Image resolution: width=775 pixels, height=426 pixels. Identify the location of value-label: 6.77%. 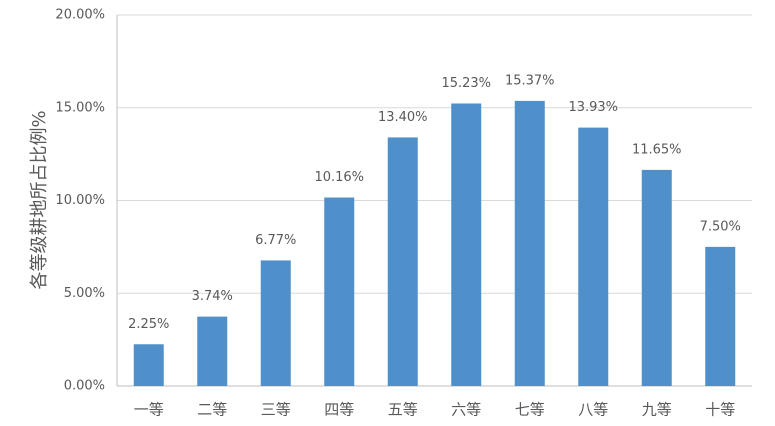
(275, 240).